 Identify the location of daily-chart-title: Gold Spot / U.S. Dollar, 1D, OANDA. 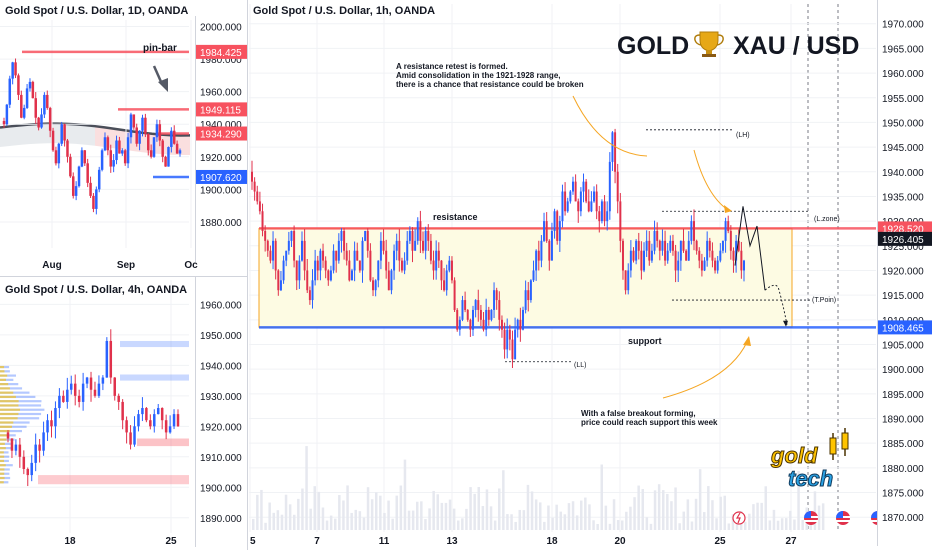
(96, 11).